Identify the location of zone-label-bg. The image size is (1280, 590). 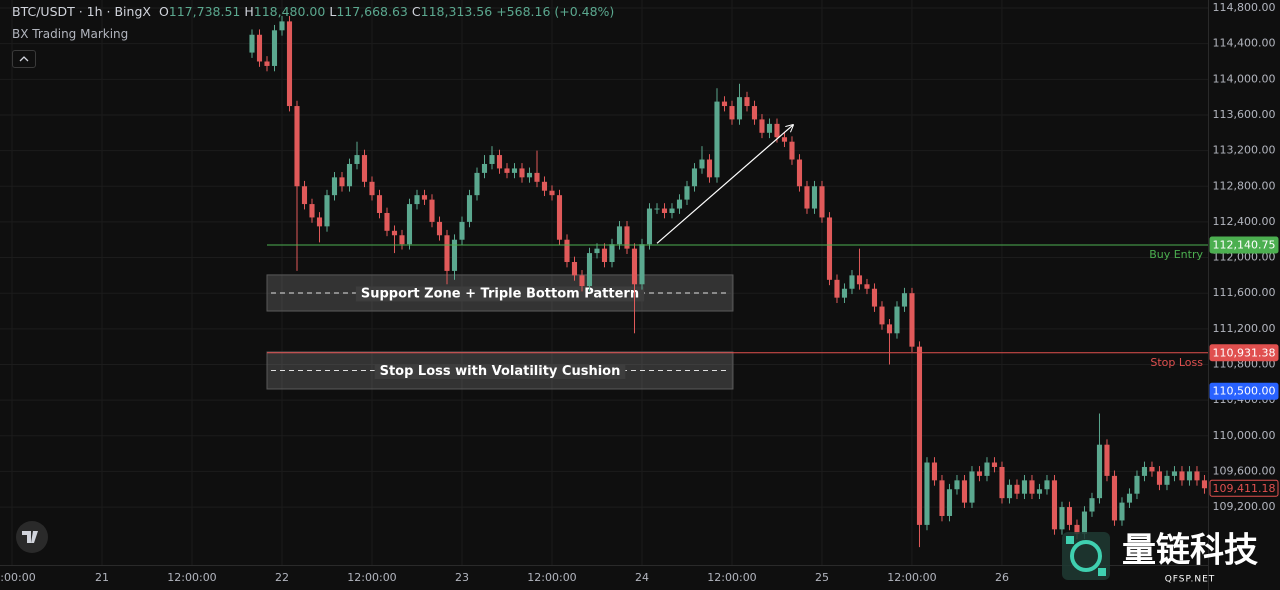
(500, 294).